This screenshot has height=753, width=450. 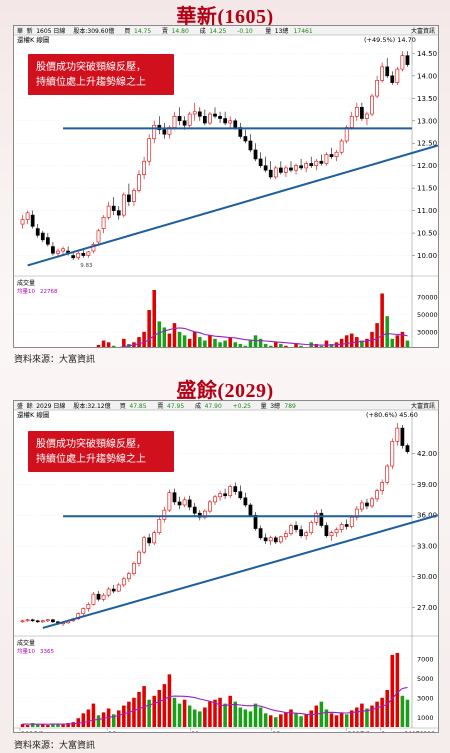 I want to click on price-tick-label: 27.00, so click(x=427, y=608).